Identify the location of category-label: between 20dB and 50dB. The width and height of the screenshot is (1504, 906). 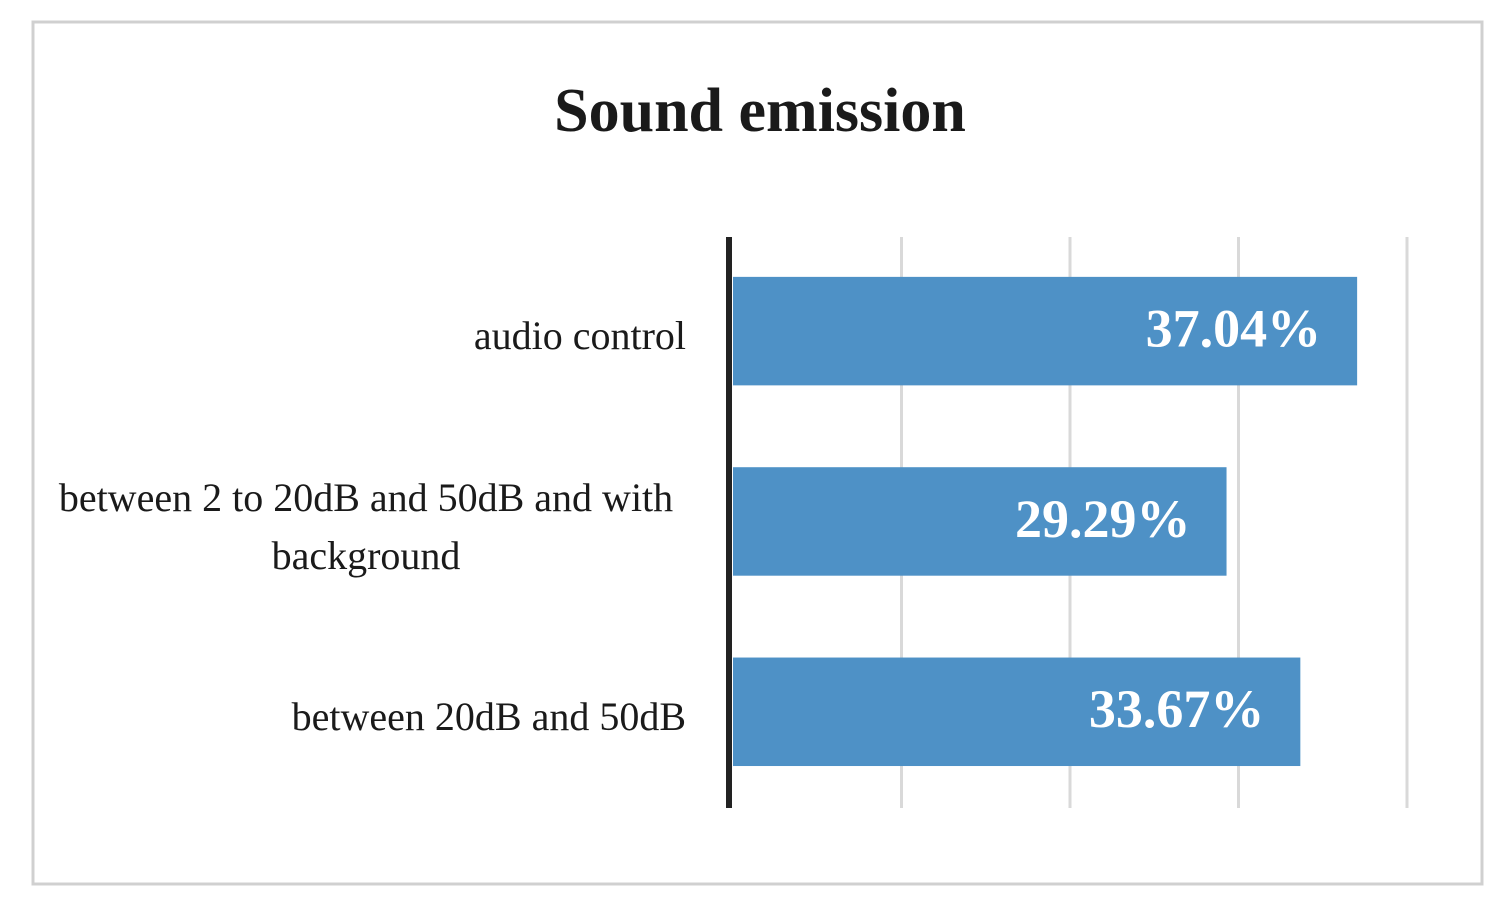
(366, 717).